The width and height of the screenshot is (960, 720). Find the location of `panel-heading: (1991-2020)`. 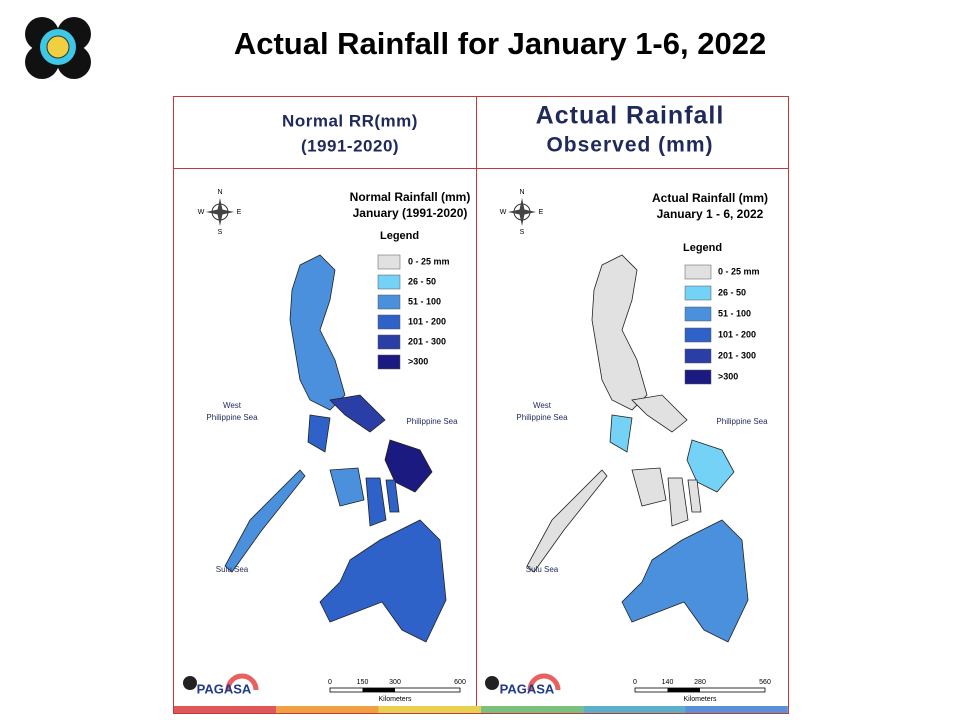

panel-heading: (1991-2020) is located at coordinates (350, 145).